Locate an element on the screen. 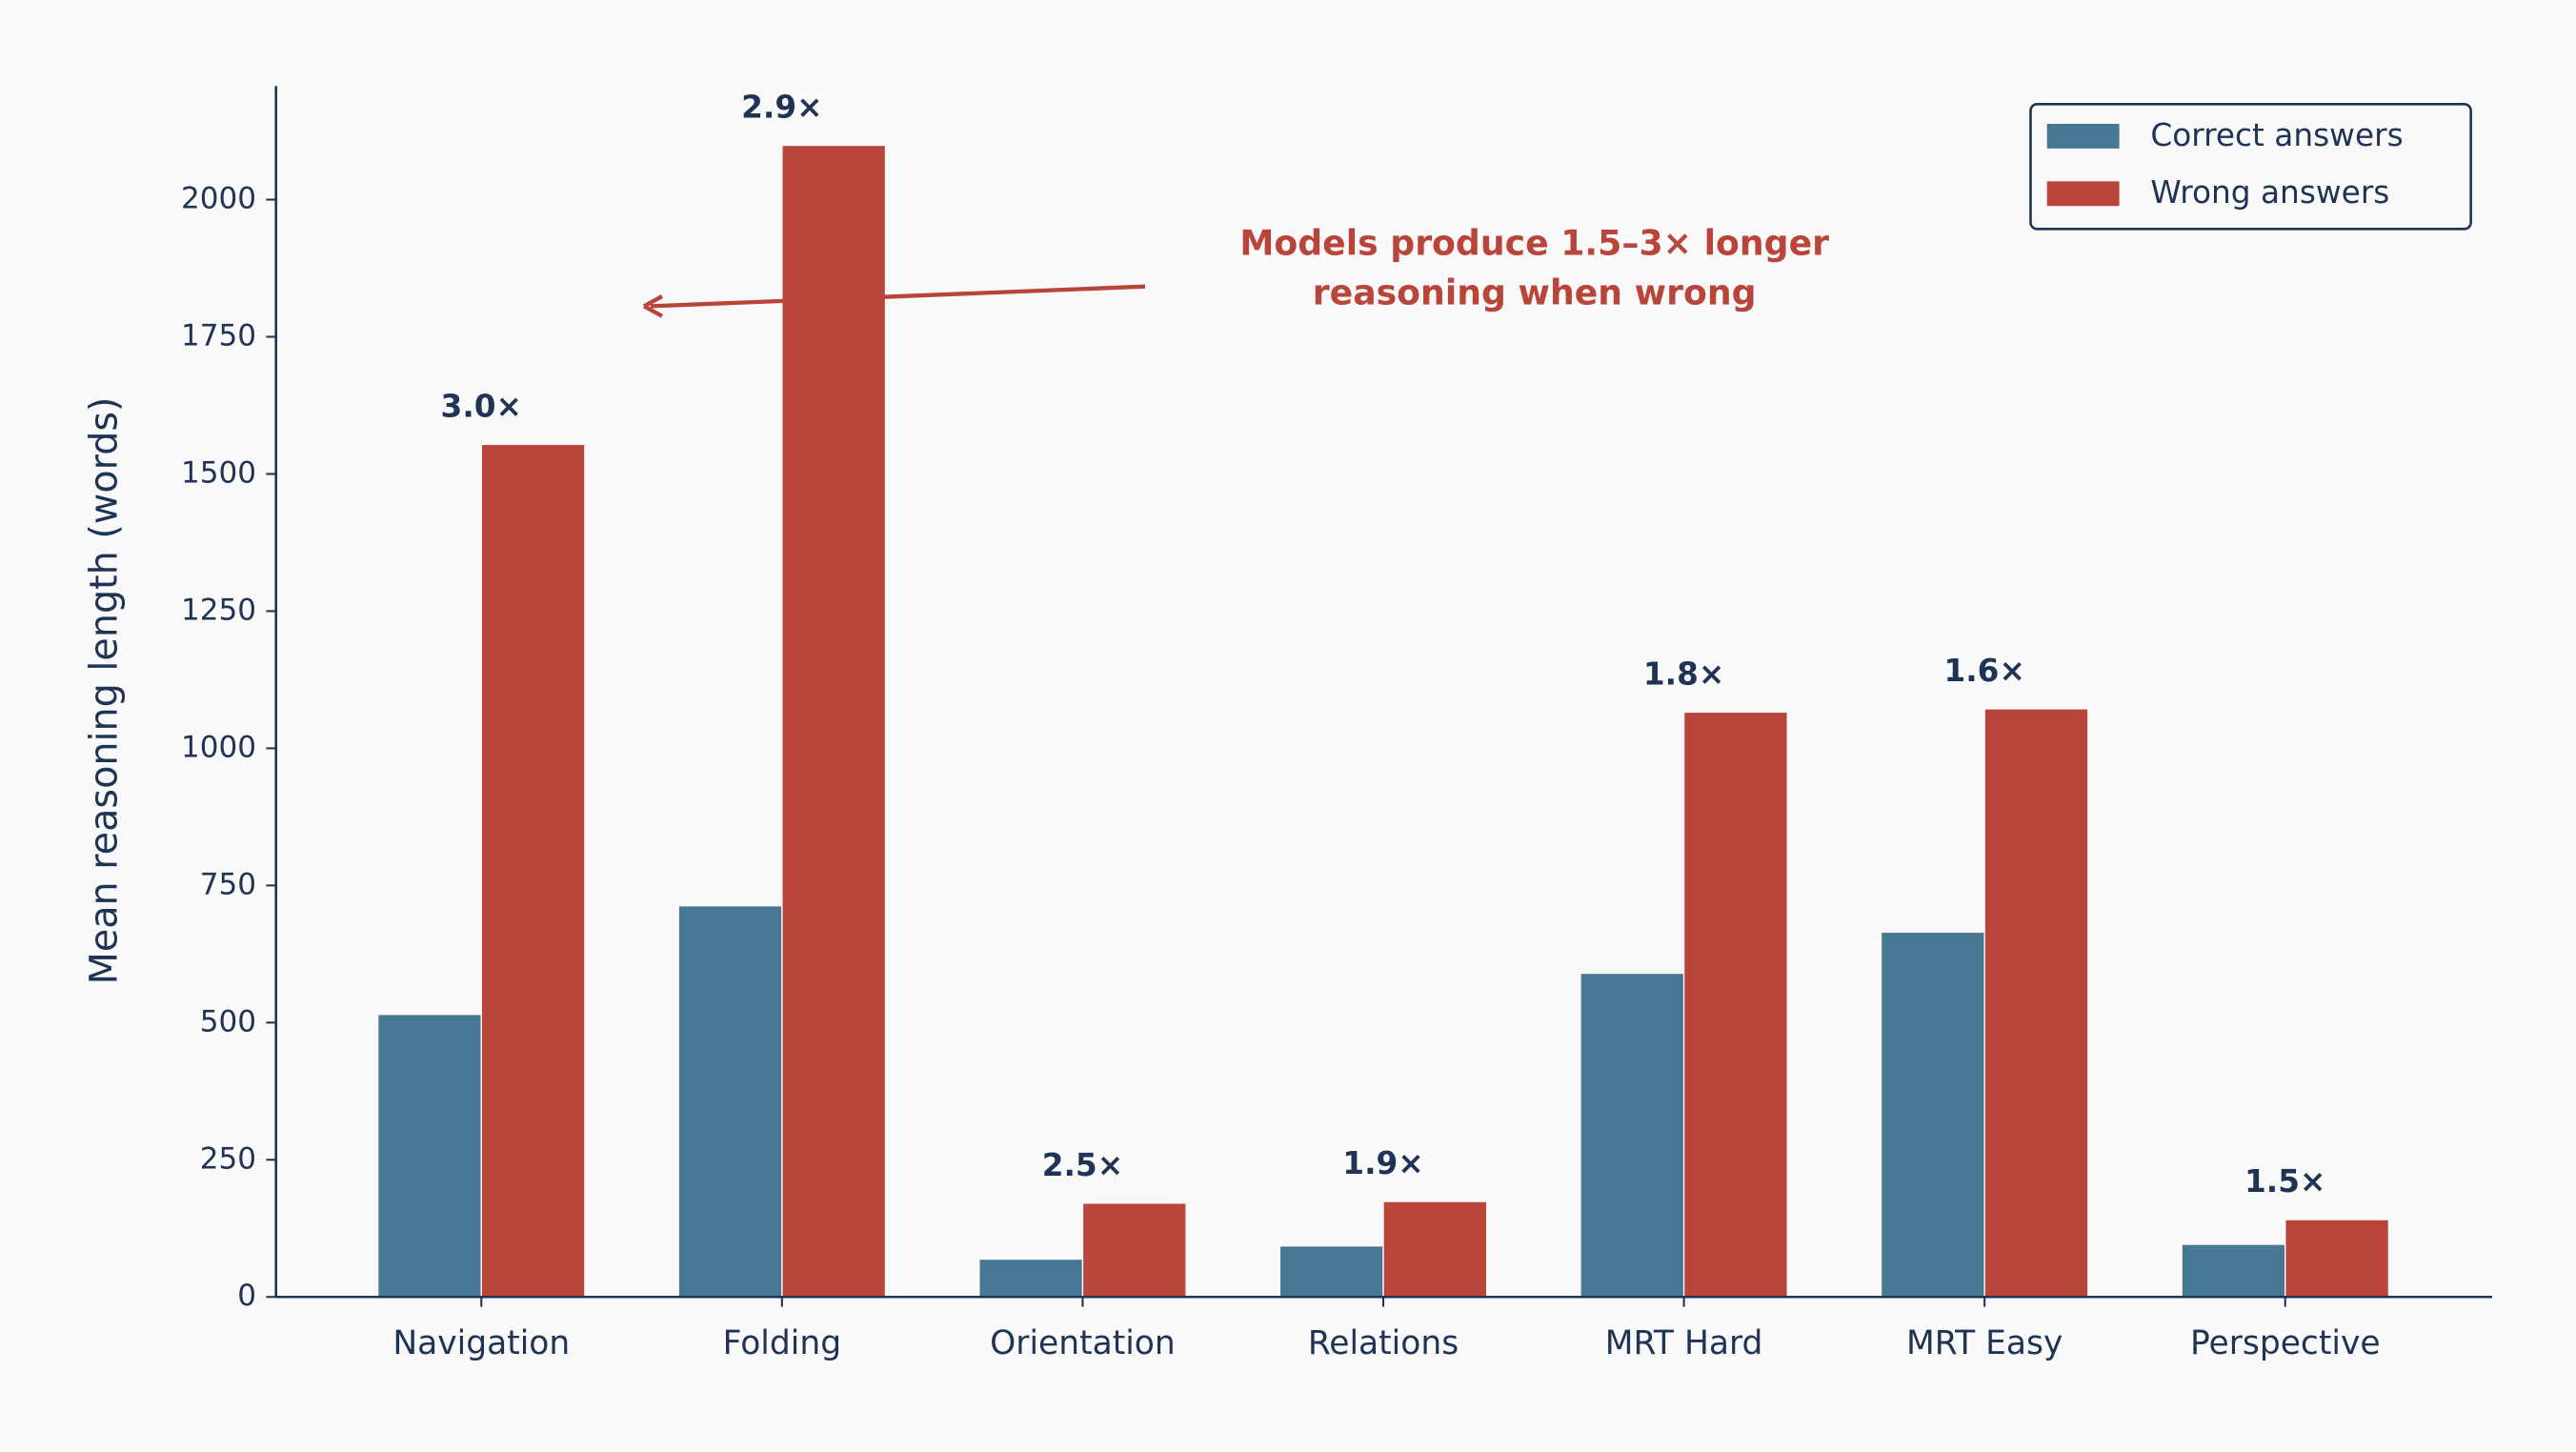 The width and height of the screenshot is (2576, 1452). y-tick-label: 750 is located at coordinates (228, 884).